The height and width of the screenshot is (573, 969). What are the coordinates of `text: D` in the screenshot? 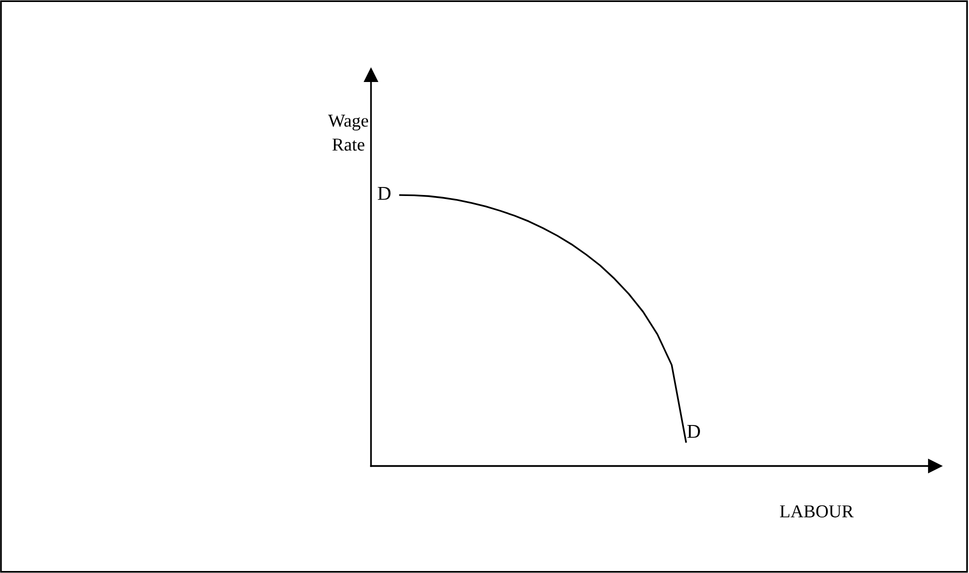 It's located at (384, 193).